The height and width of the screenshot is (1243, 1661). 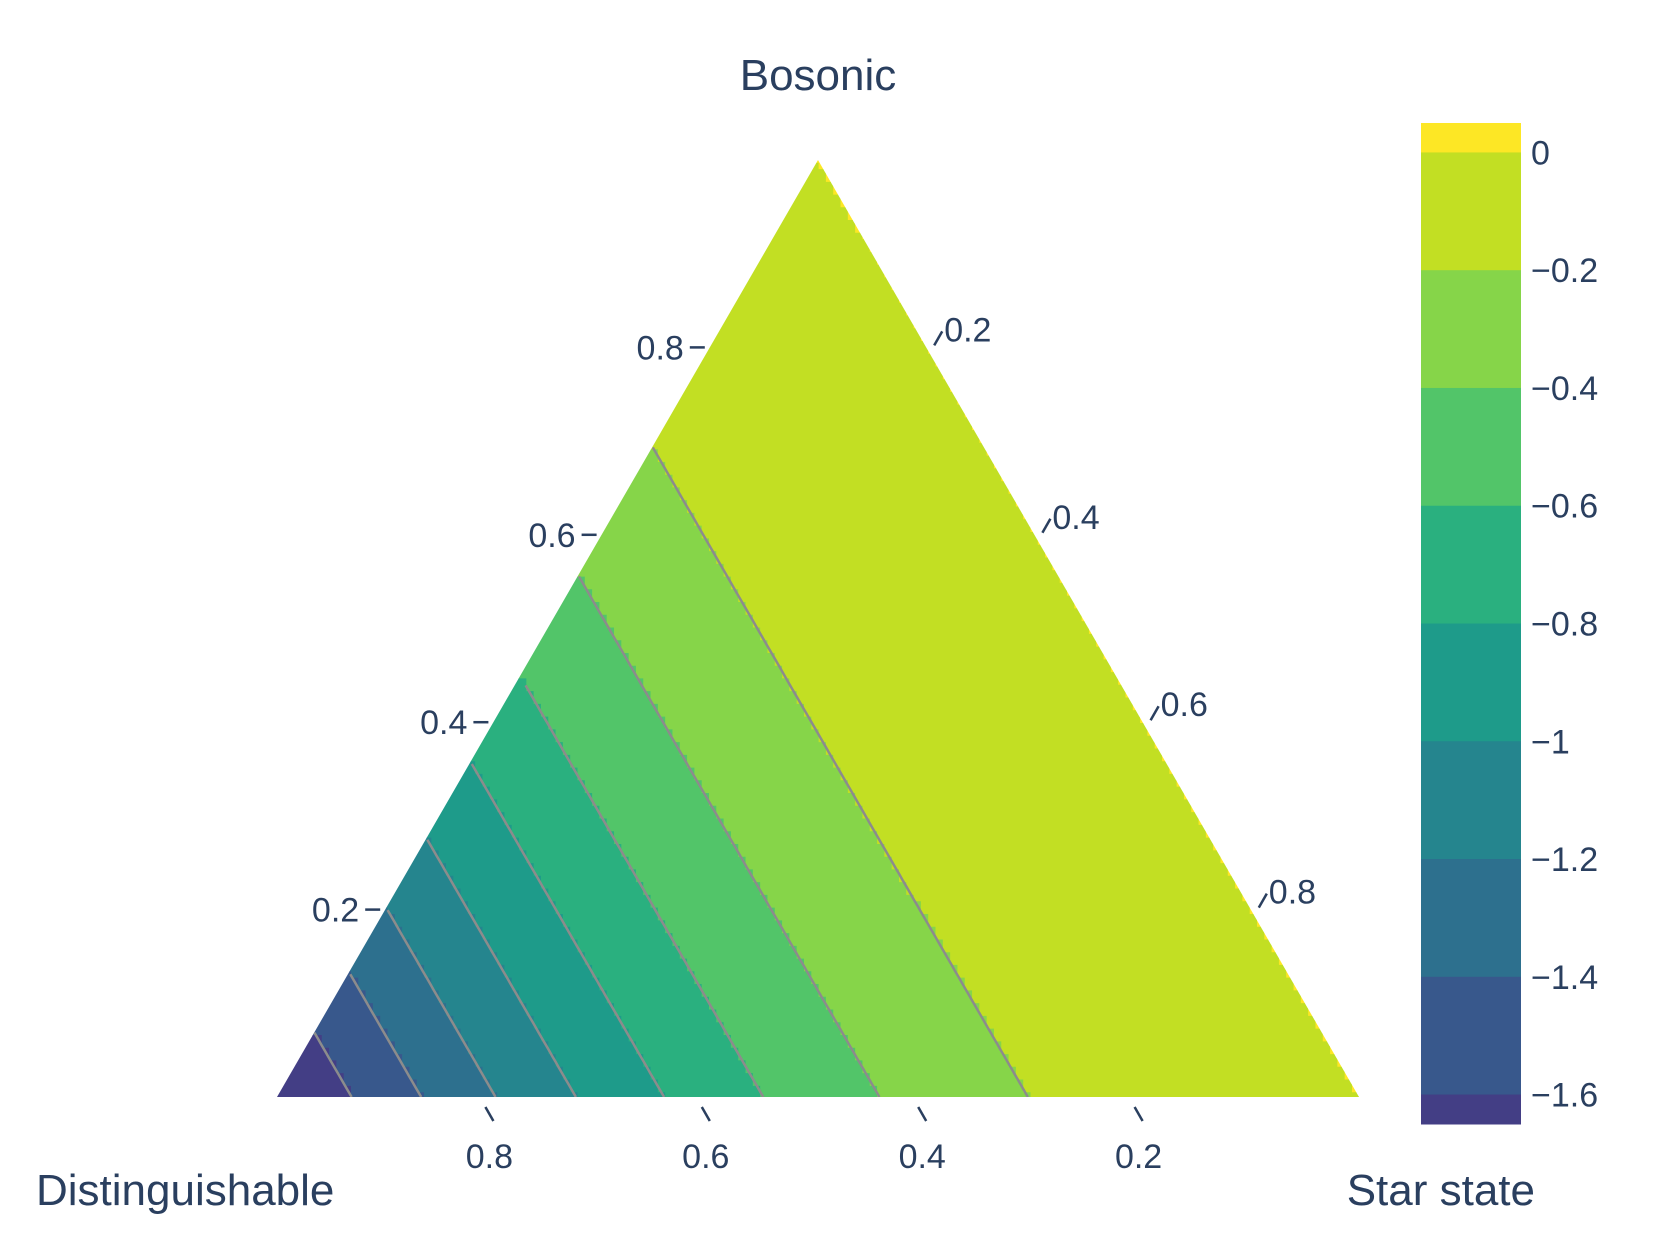 What do you see at coordinates (1564, 978) in the screenshot?
I see `colorbar-tick-label-7: −1.4` at bounding box center [1564, 978].